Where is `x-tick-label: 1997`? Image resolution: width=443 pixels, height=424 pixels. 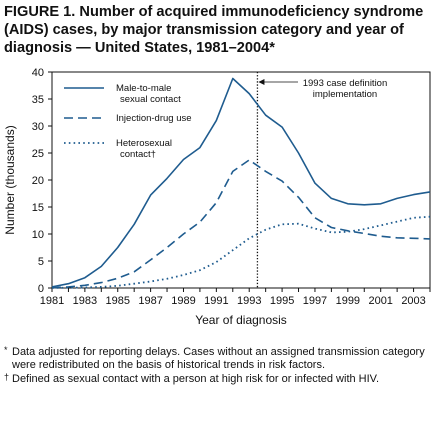
x-tick-label: 1997 is located at coordinates (315, 301).